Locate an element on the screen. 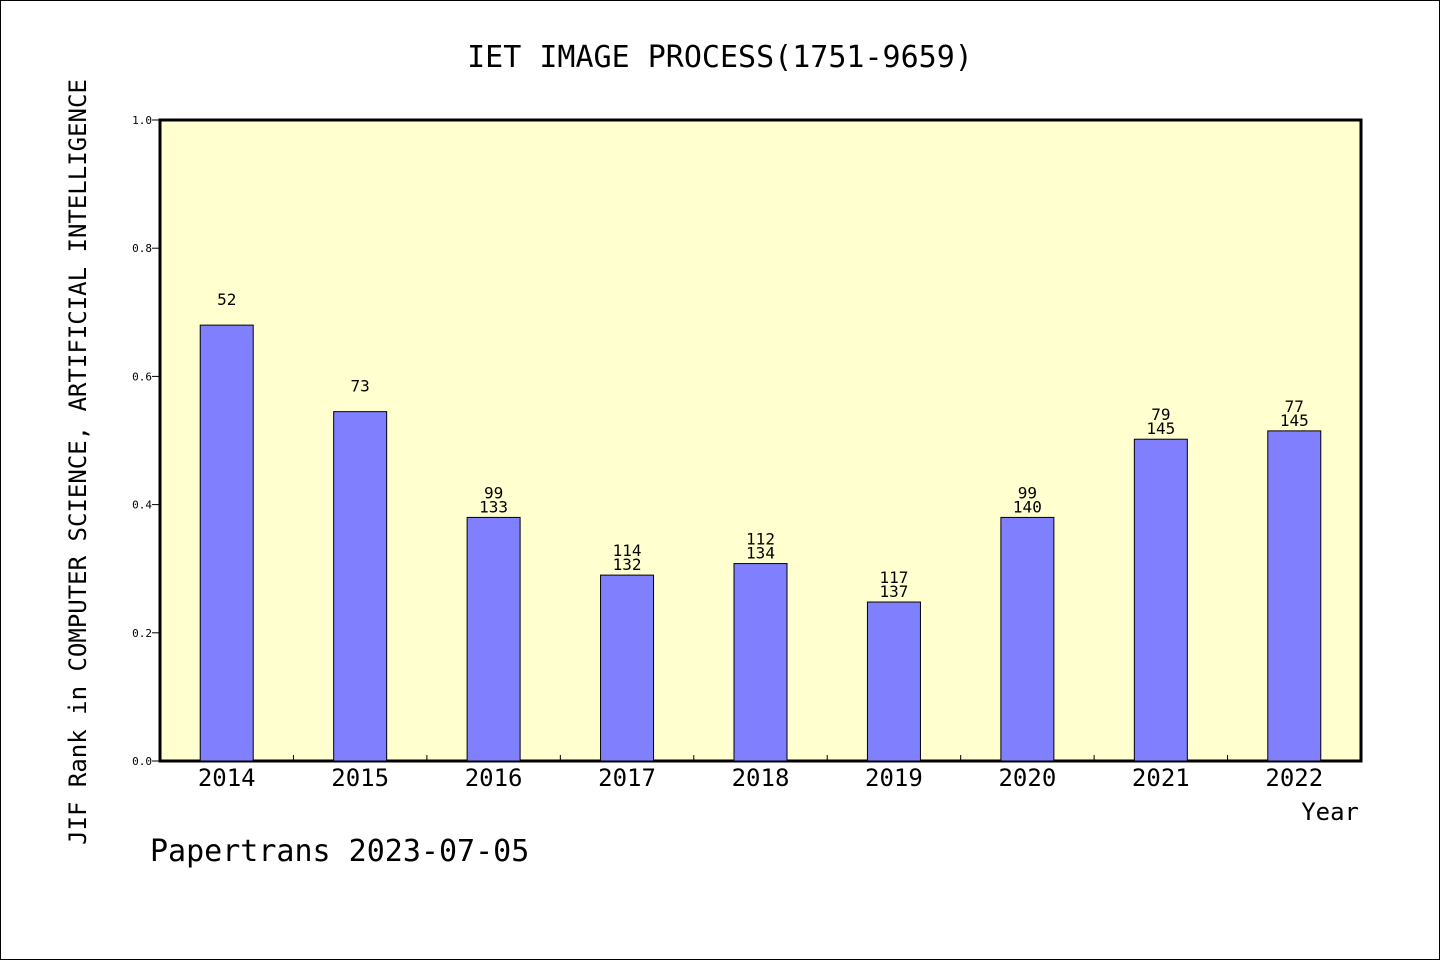  bar-data-label: 140 is located at coordinates (1027, 506).